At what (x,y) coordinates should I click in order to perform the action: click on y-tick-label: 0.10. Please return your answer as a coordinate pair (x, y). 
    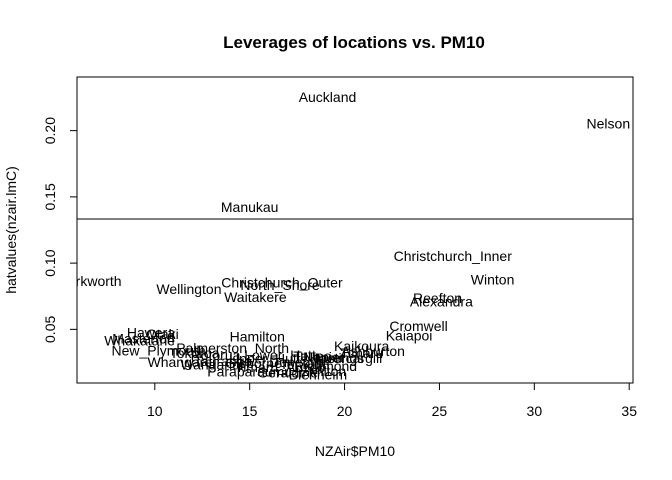
    Looking at the image, I should click on (50, 262).